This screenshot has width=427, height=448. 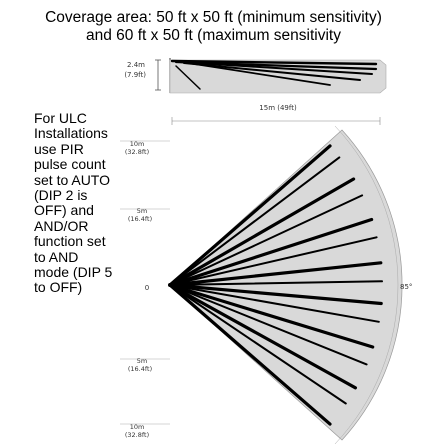 I want to click on note-line: OFF) and, so click(x=64, y=210).